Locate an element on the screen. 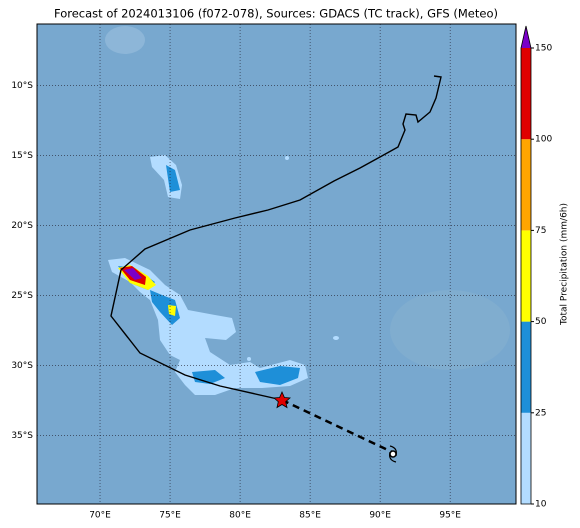 This screenshot has height=528, width=580. forecast-track is located at coordinates (337, 426).